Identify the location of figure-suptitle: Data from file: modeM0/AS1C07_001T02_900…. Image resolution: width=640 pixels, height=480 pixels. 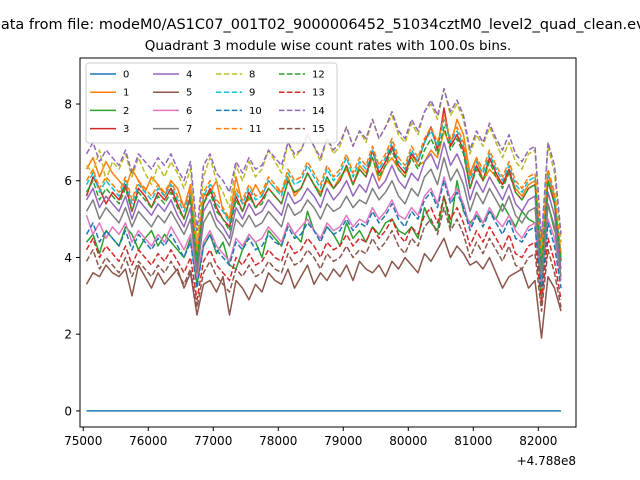
(320, 25).